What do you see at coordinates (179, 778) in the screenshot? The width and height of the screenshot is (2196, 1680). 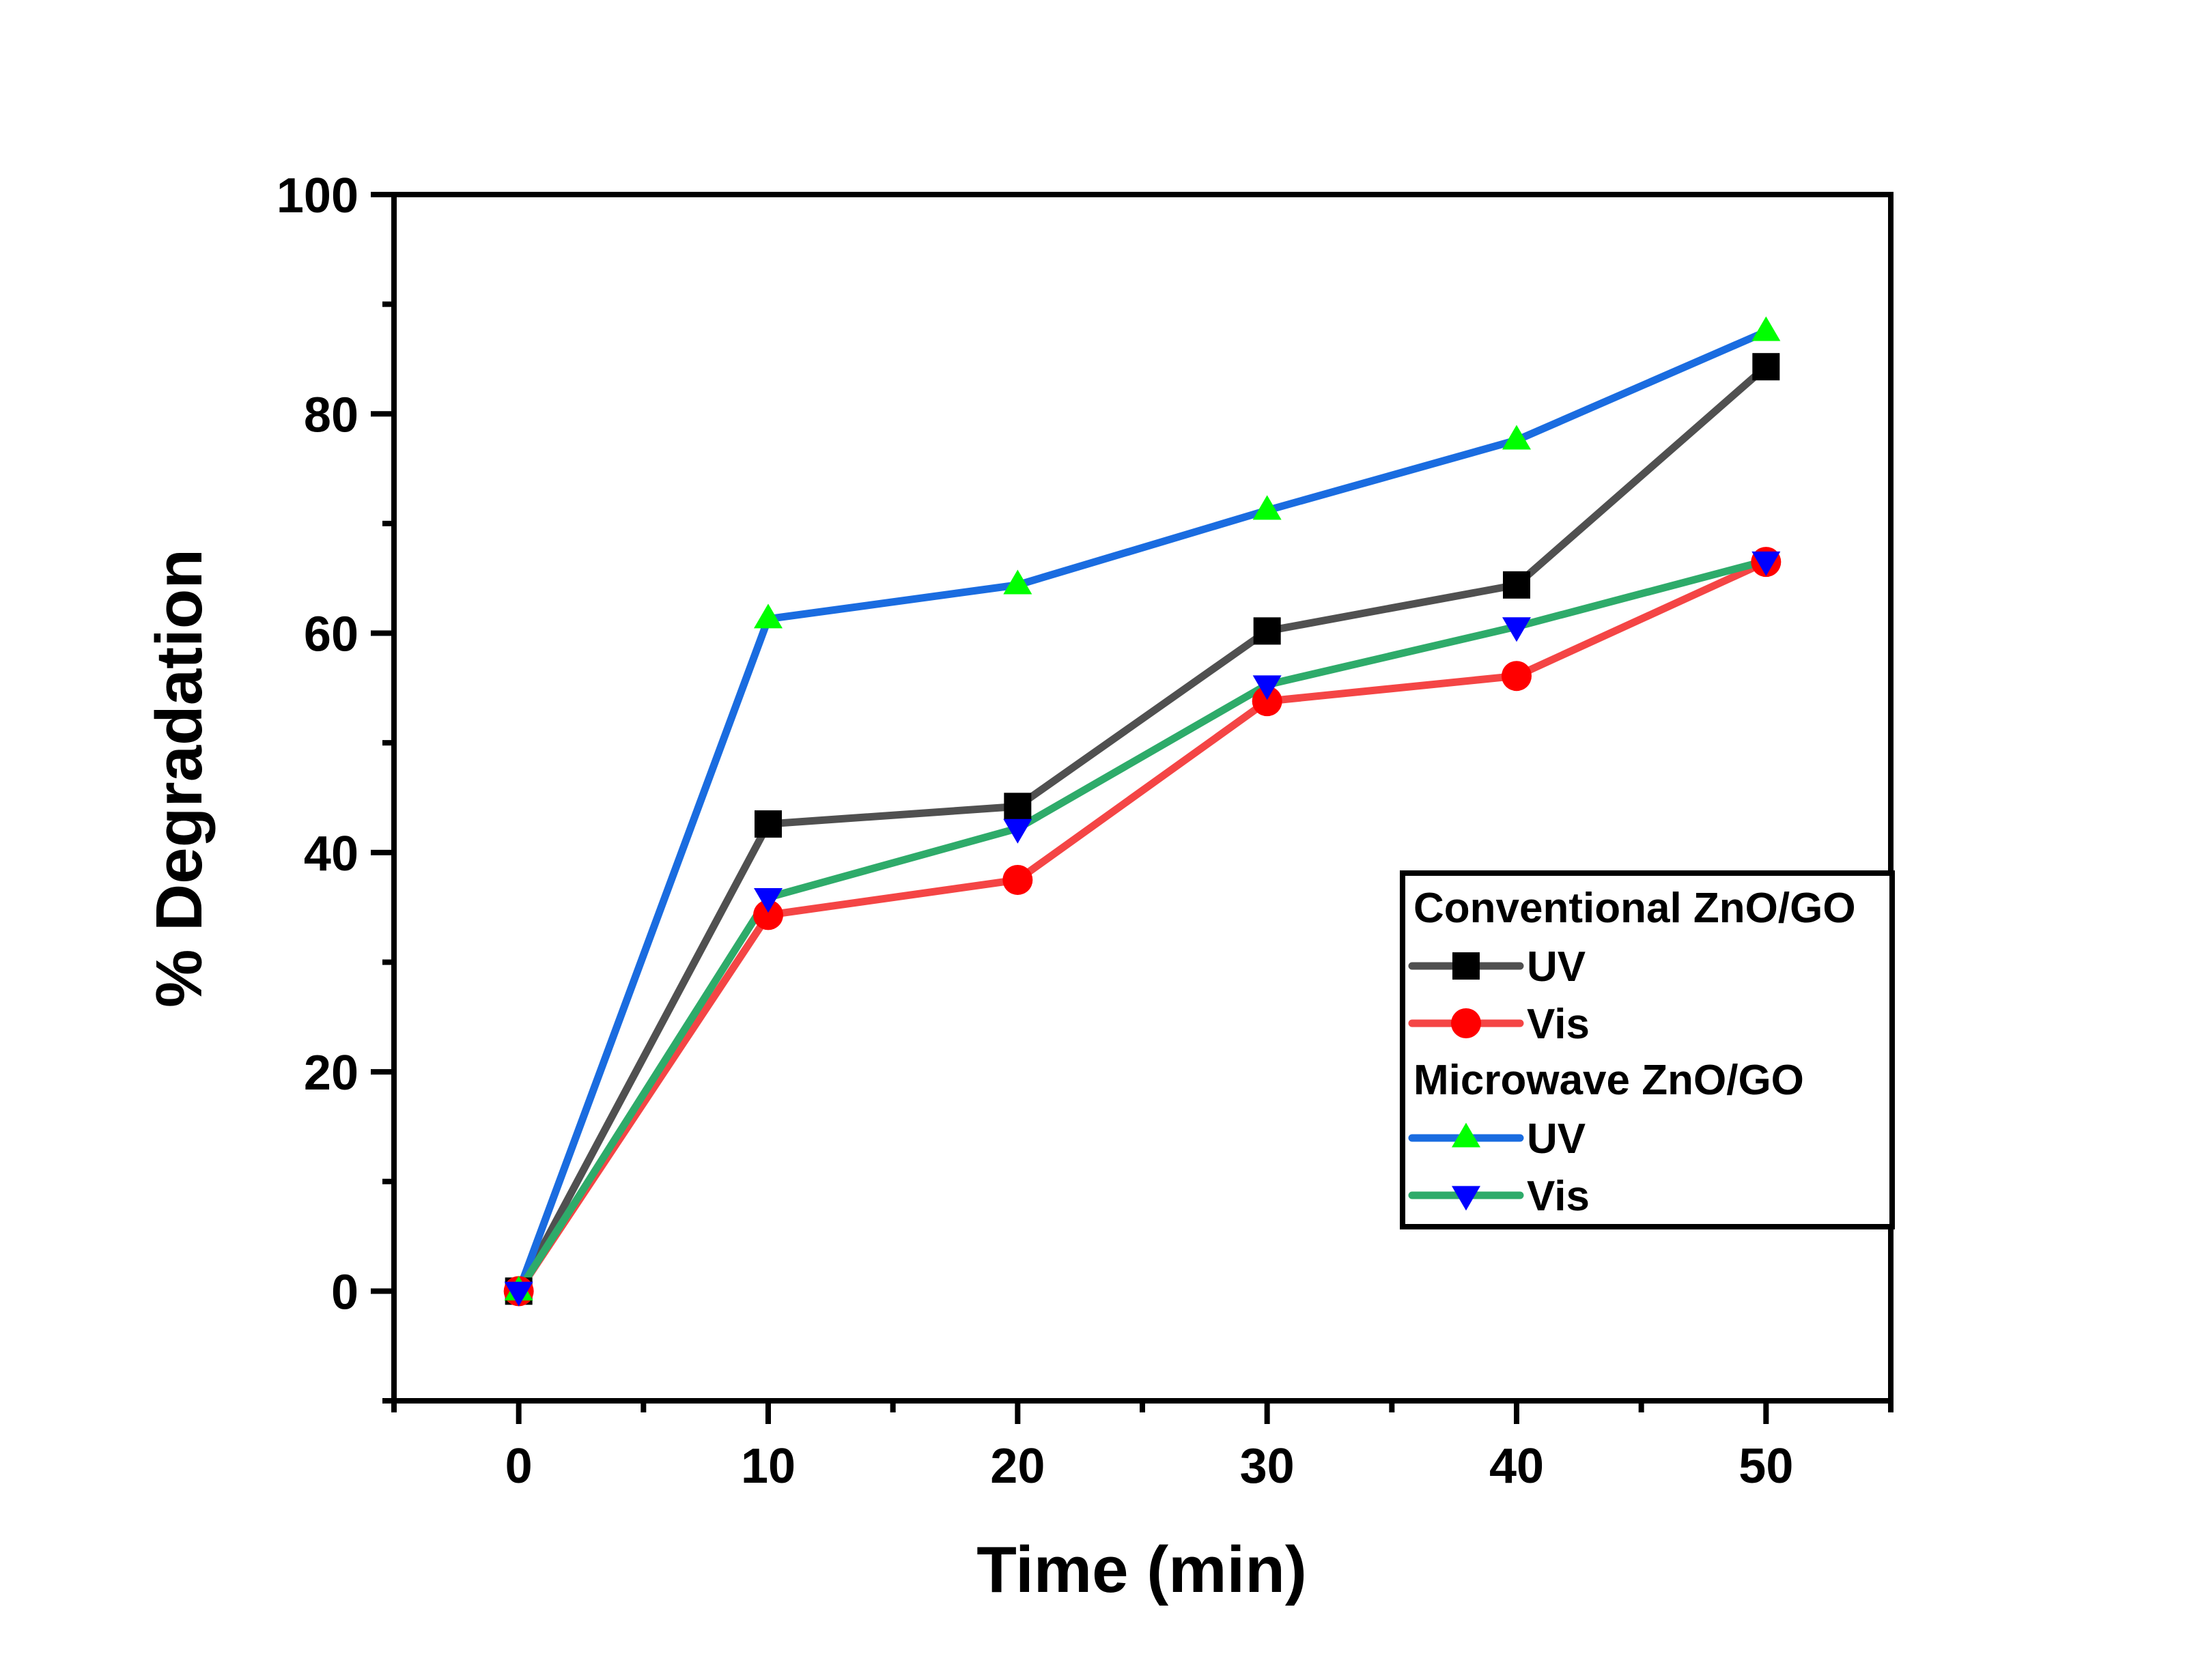 I see `y-axis-title: % Degradation` at bounding box center [179, 778].